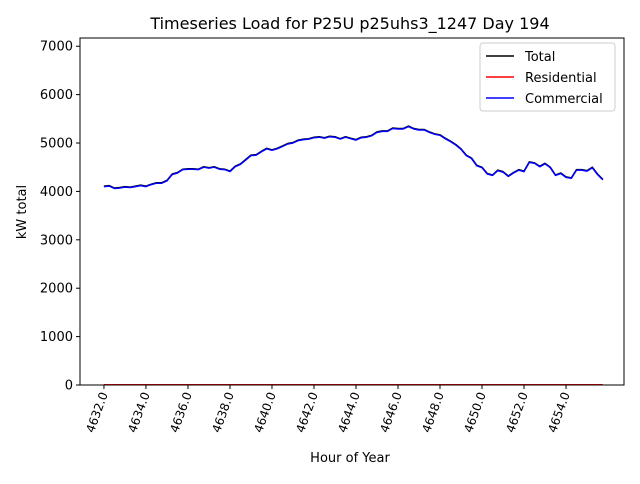 Image resolution: width=640 pixels, height=484 pixels. I want to click on x-tick-label: 4654.0, so click(559, 412).